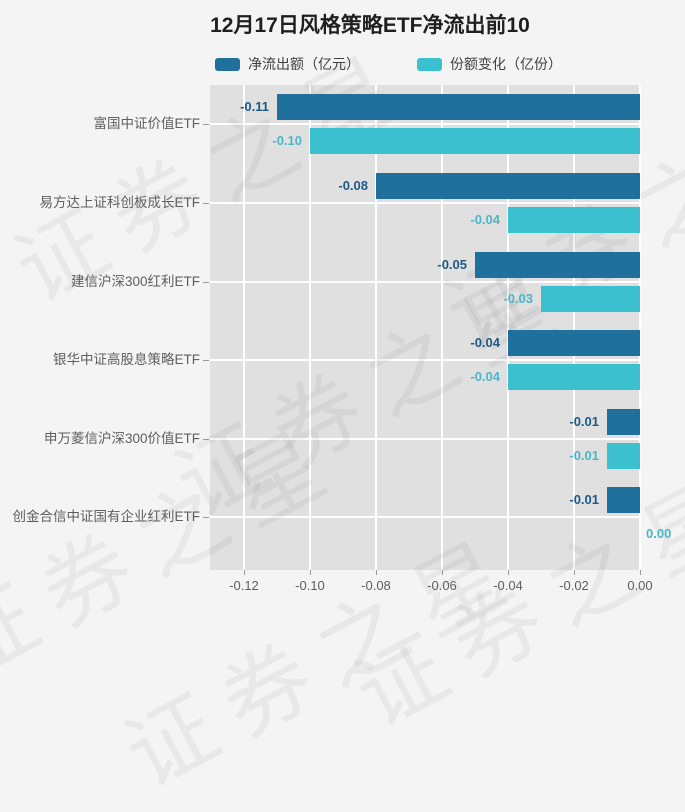 This screenshot has height=812, width=685. Describe the element at coordinates (254, 107) in the screenshot. I see `value-label: -0.11` at that location.